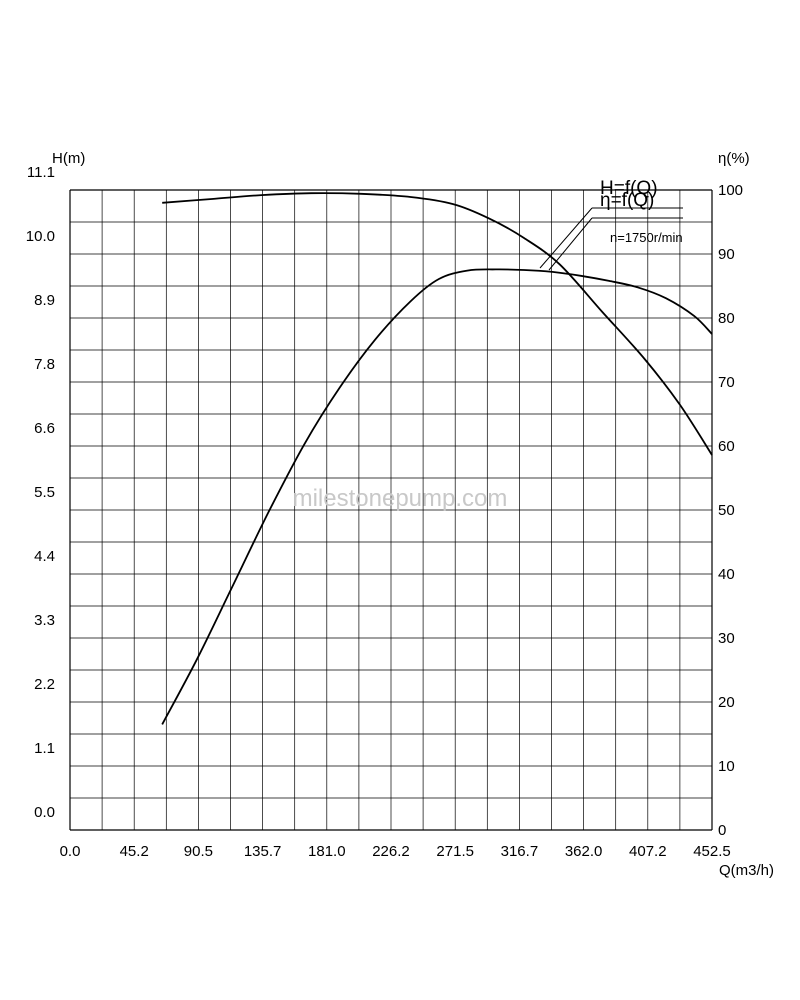 Image resolution: width=800 pixels, height=1000 pixels. Describe the element at coordinates (134, 851) in the screenshot. I see `x-tick-label: 45.2` at that location.